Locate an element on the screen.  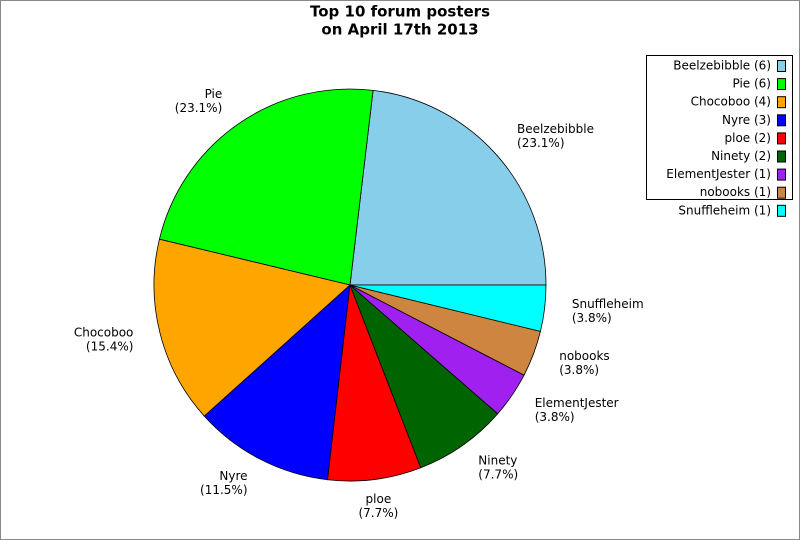
chart-title: Top 10 forum posters is located at coordinates (400, 12).